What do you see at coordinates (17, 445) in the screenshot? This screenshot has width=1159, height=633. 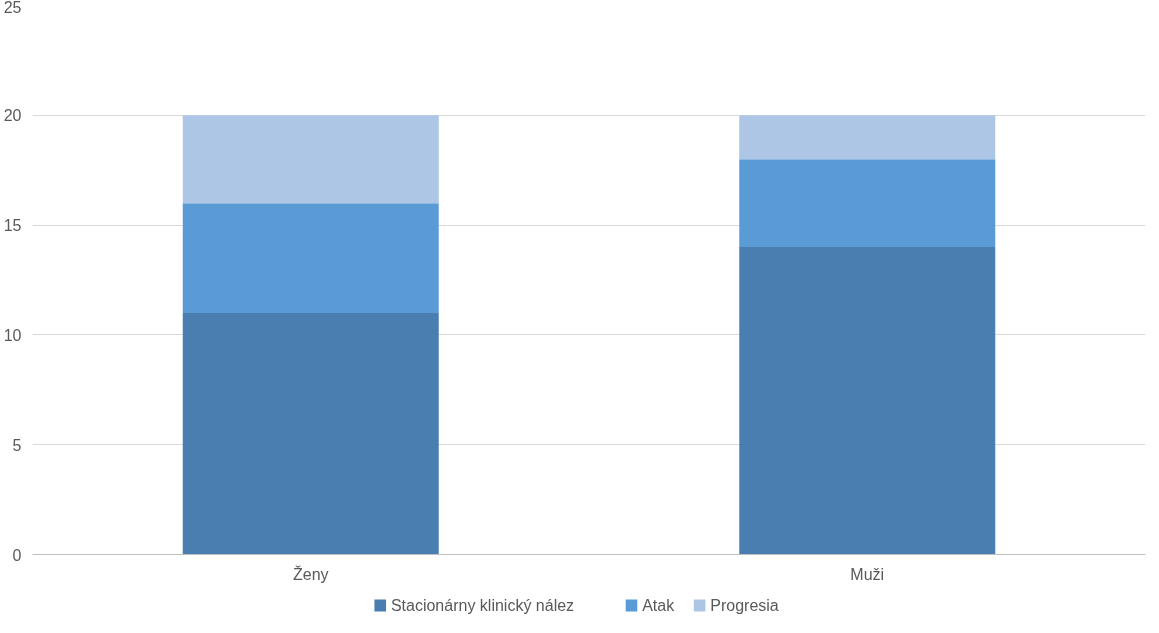 I see `y-tick-label: 5` at bounding box center [17, 445].